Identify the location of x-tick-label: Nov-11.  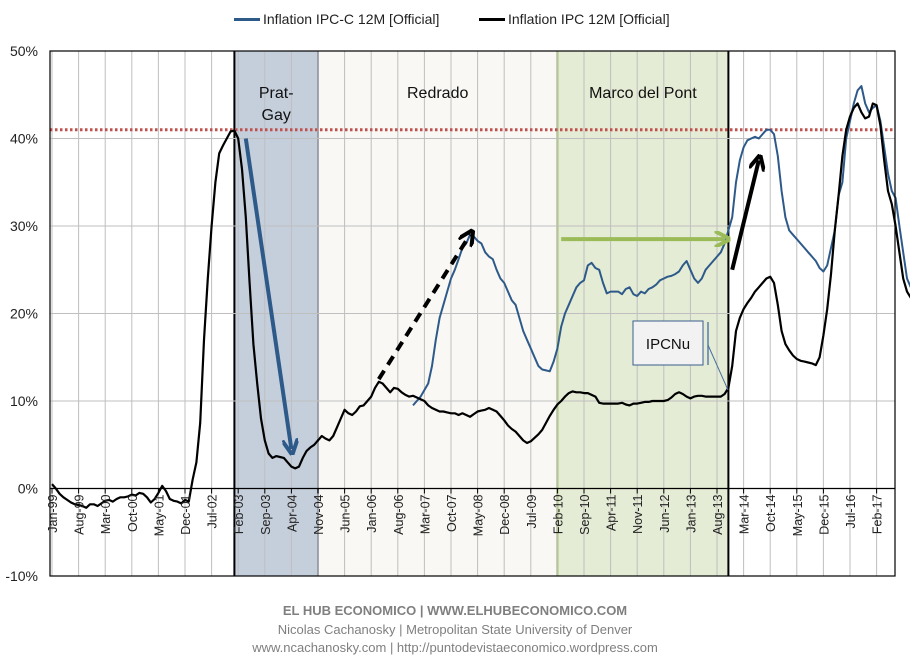
(638, 513).